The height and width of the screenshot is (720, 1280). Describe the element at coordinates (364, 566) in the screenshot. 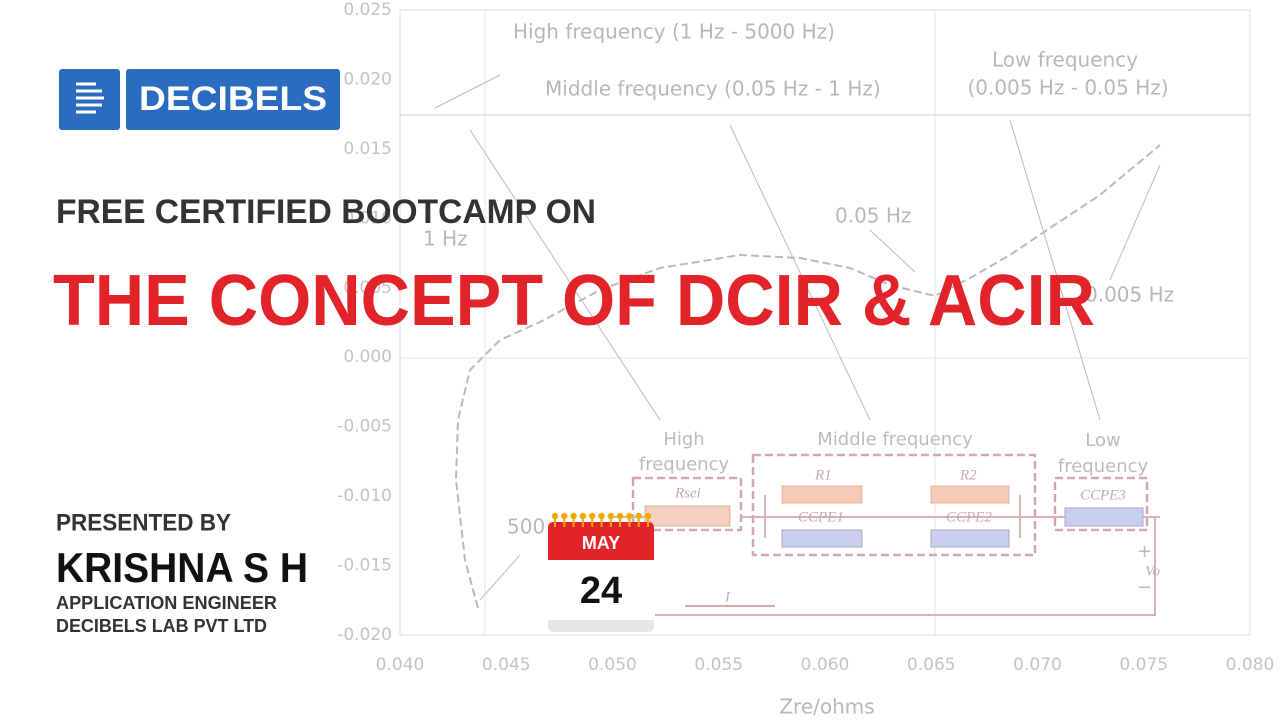

I see `y-tick-label: -0.015` at that location.